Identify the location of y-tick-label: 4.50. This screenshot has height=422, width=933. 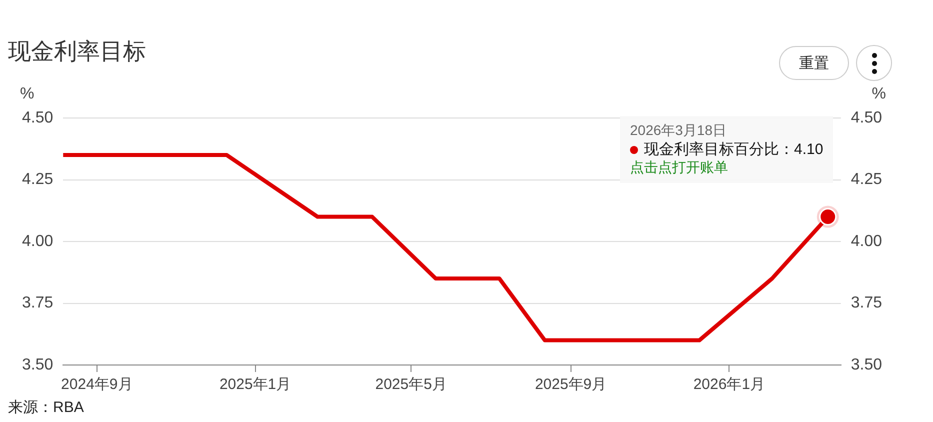
(38, 117).